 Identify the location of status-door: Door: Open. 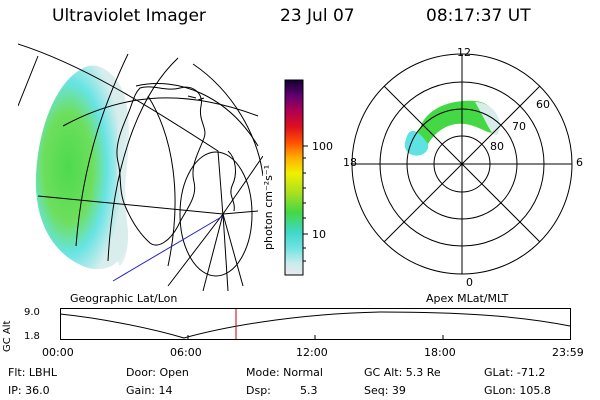
(157, 372).